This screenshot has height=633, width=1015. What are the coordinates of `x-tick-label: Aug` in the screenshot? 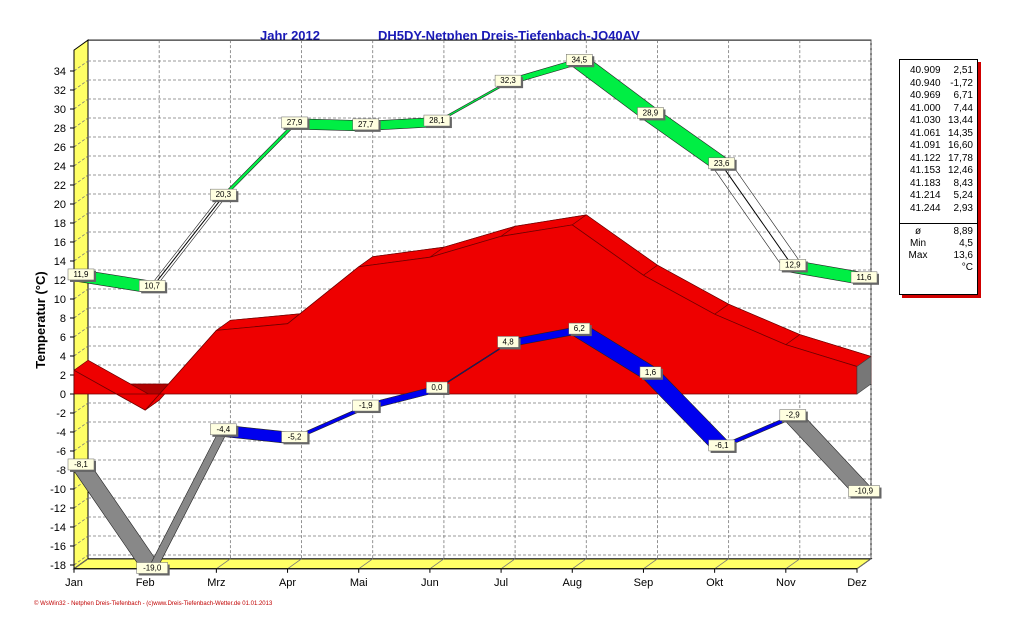 It's located at (572, 583).